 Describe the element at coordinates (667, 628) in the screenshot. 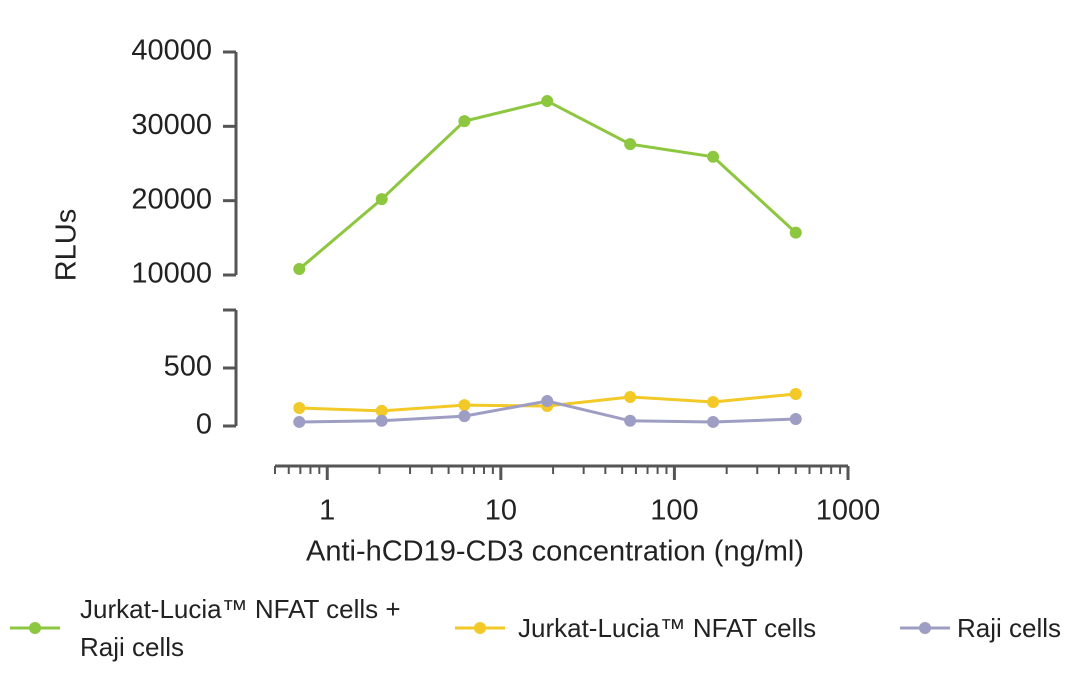

I see `legend-label: Jurkat-Lucia™ NFAT cells` at that location.